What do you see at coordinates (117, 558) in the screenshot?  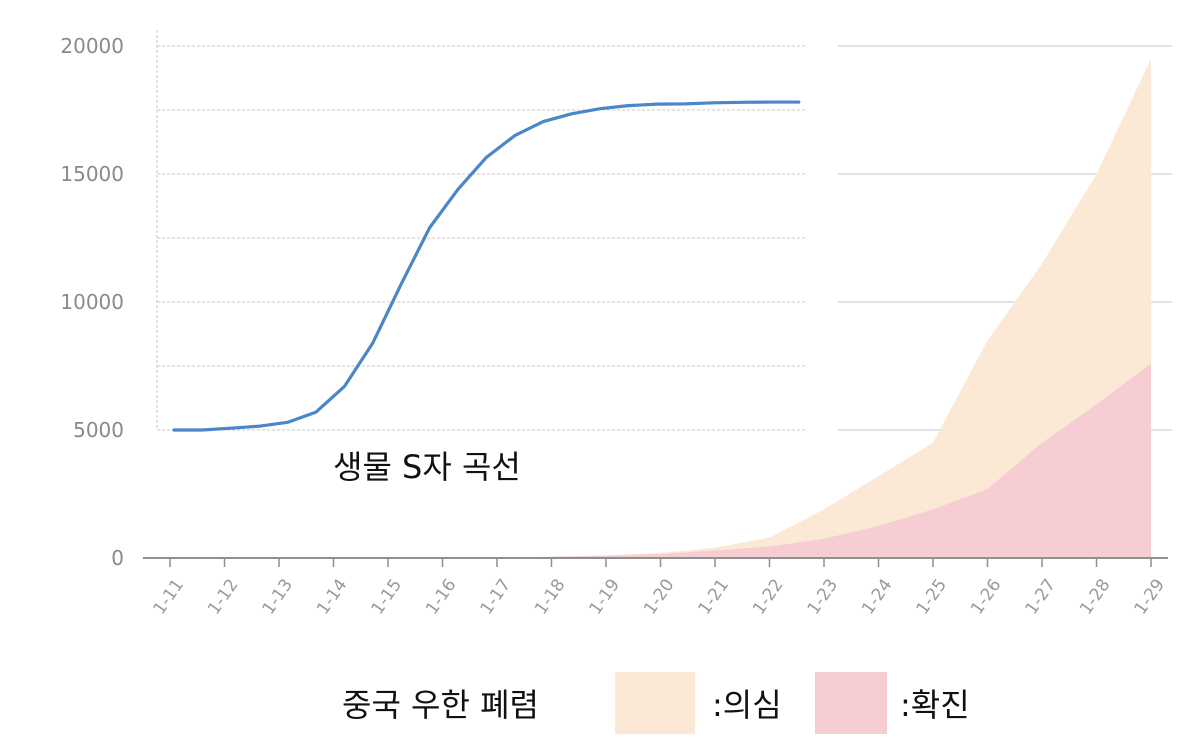 I see `y-tick-label: 0` at bounding box center [117, 558].